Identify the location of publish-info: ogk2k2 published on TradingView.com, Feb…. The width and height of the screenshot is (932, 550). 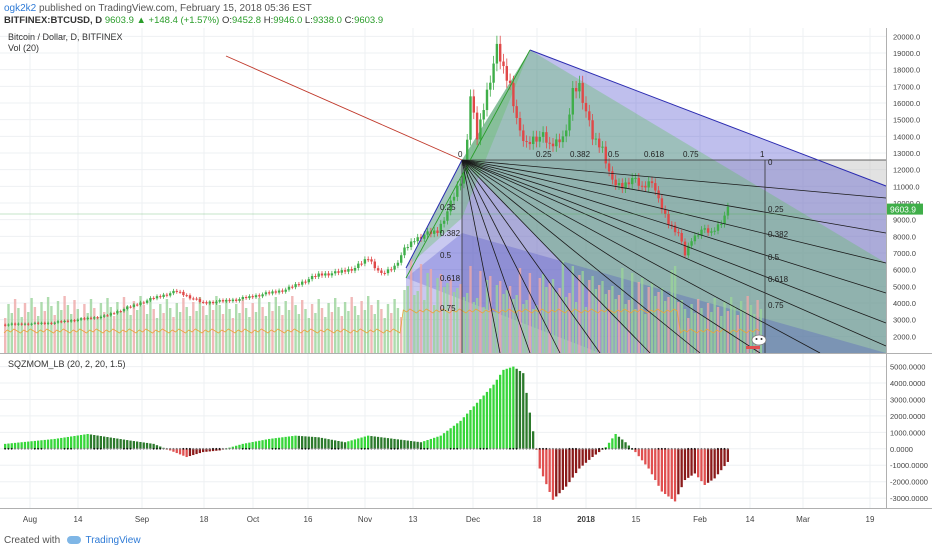
(158, 8).